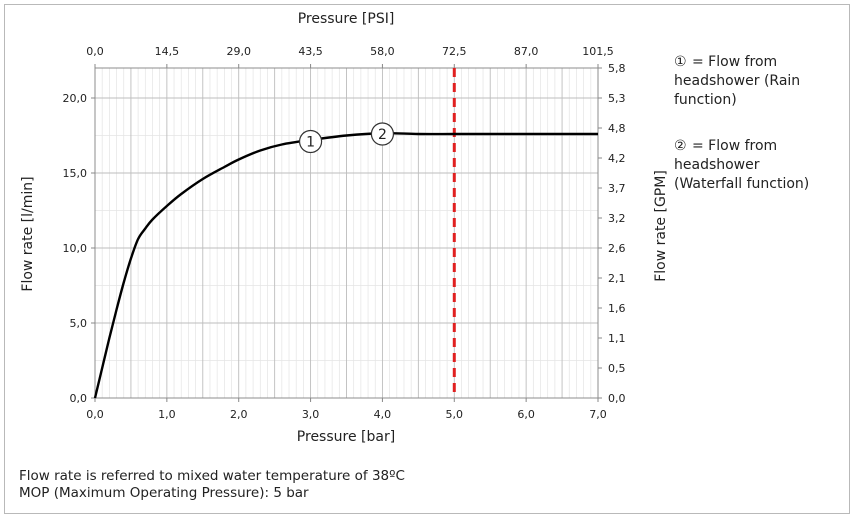  What do you see at coordinates (75, 173) in the screenshot?
I see `y-tick-label: 15,0` at bounding box center [75, 173].